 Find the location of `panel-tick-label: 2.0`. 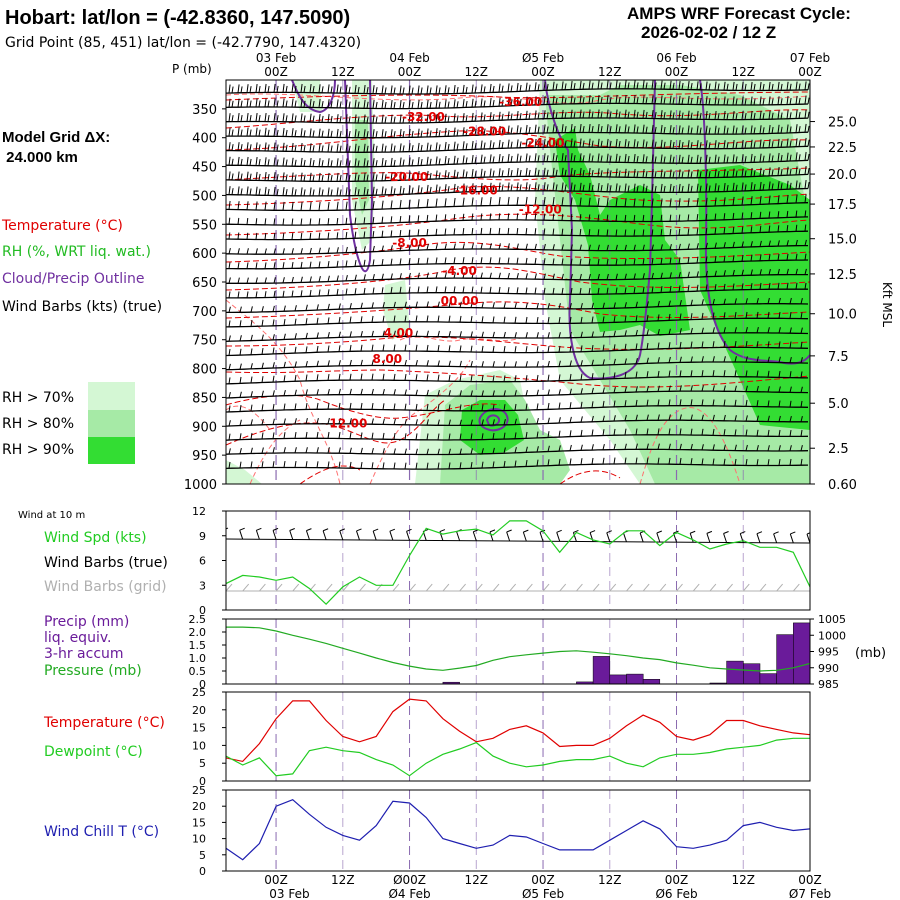

panel-tick-label: 2.0 is located at coordinates (198, 632).